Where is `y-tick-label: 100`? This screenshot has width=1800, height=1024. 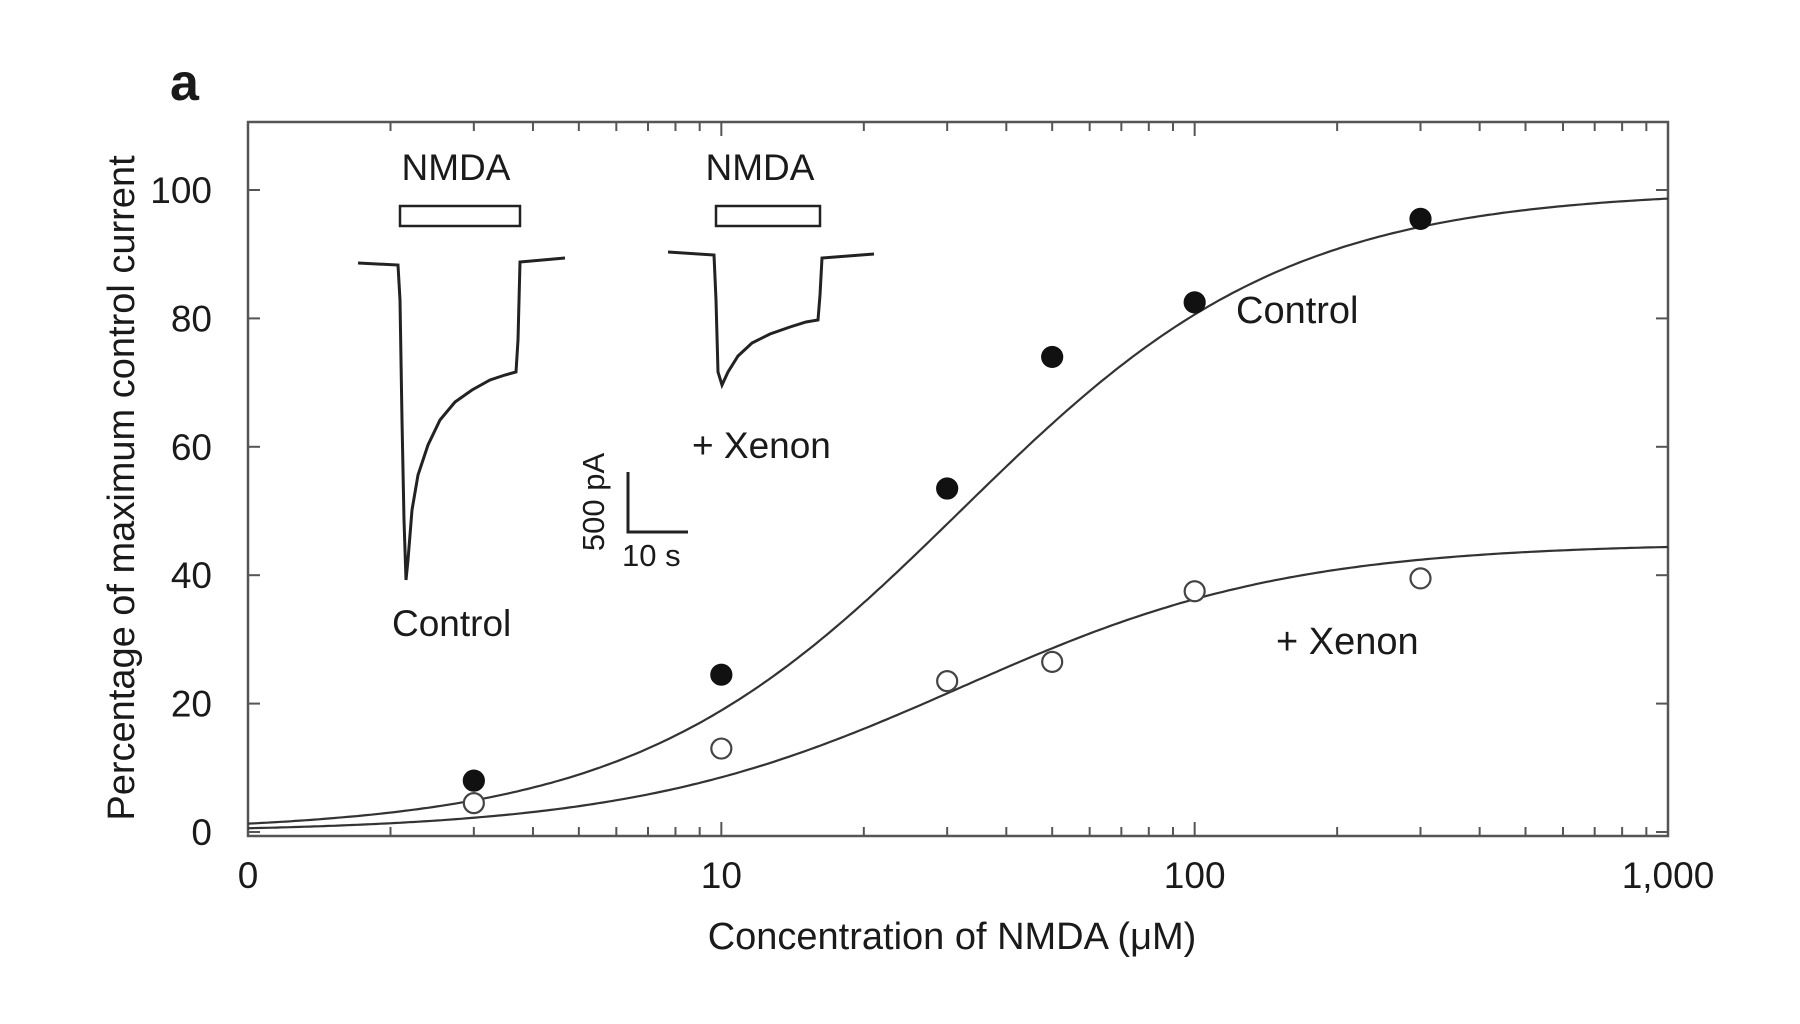
y-tick-label: 100 is located at coordinates (181, 190).